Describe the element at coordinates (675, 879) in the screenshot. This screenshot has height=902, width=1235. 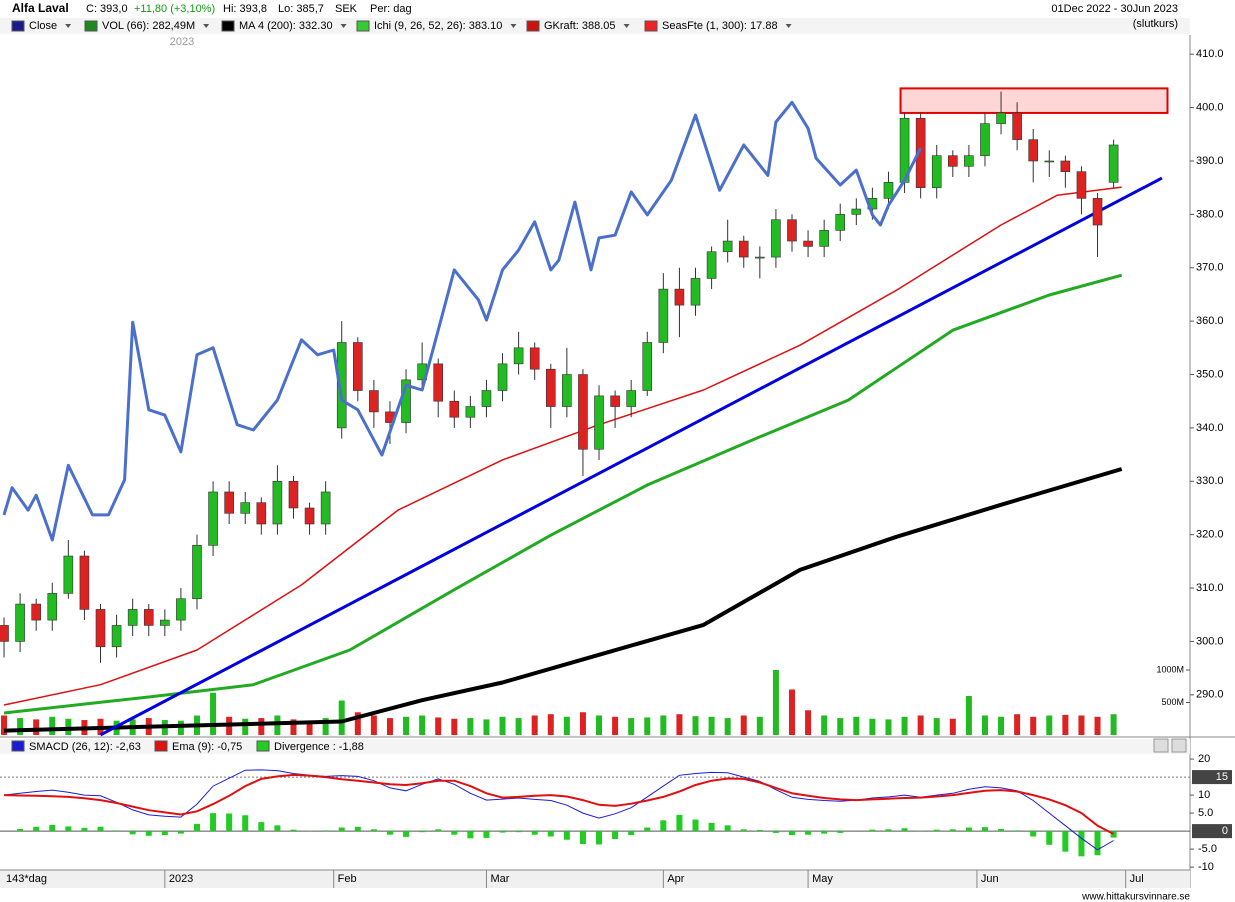
I see `x-tick-label: Apr` at that location.